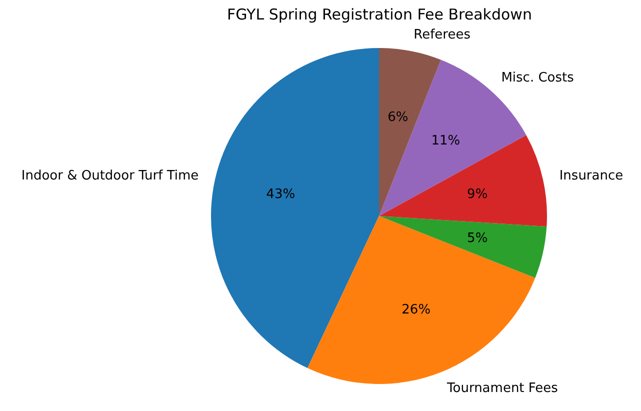  What do you see at coordinates (445, 140) in the screenshot?
I see `data-label: 11%` at bounding box center [445, 140].